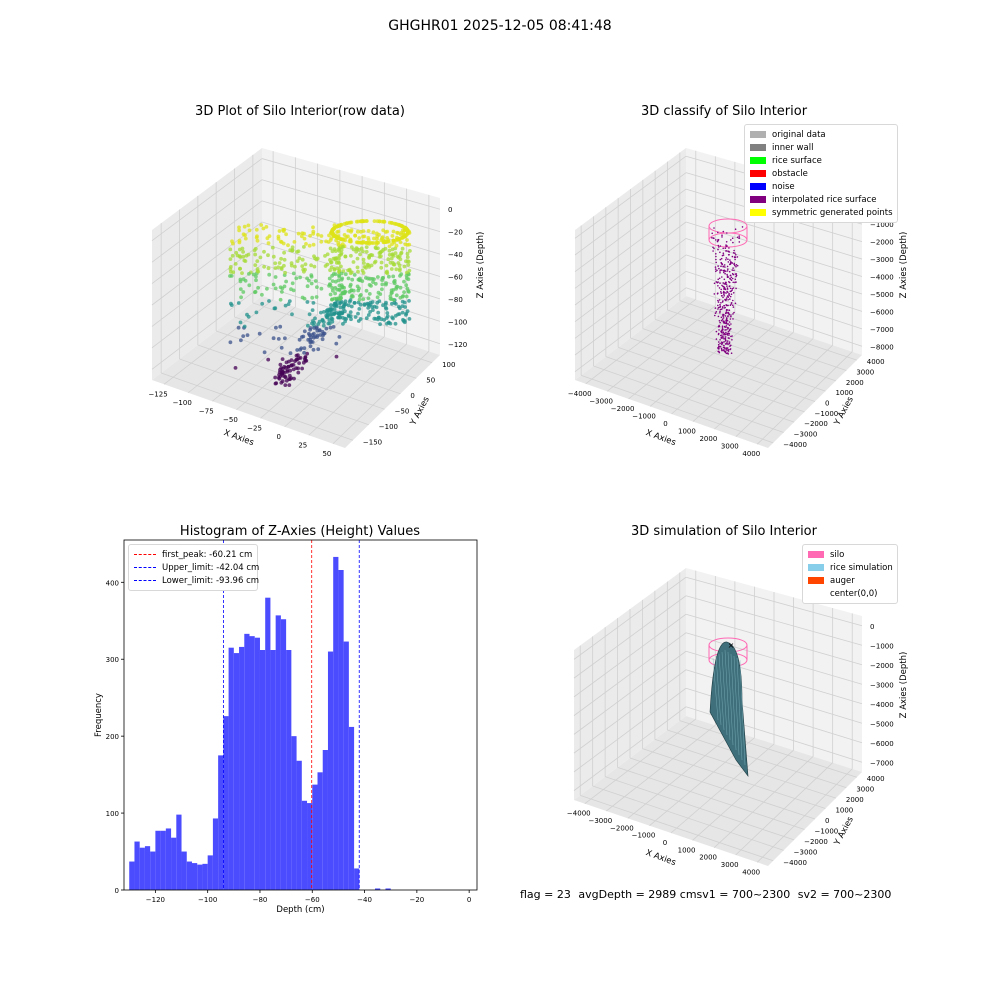 This screenshot has height=1000, width=1000. Describe the element at coordinates (876, 779) in the screenshot. I see `y-tick-label: 4000` at that location.